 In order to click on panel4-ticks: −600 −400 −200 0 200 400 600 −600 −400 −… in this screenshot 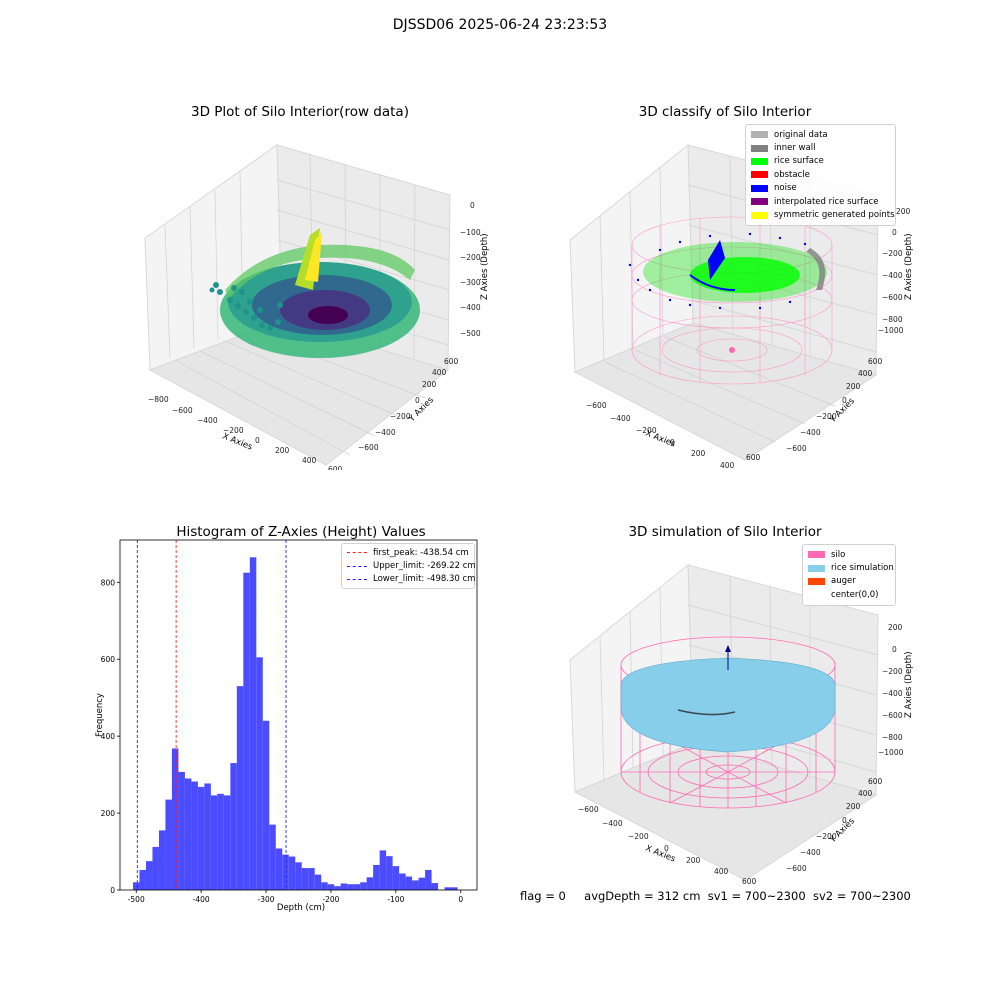, I will do `click(741, 754)`.